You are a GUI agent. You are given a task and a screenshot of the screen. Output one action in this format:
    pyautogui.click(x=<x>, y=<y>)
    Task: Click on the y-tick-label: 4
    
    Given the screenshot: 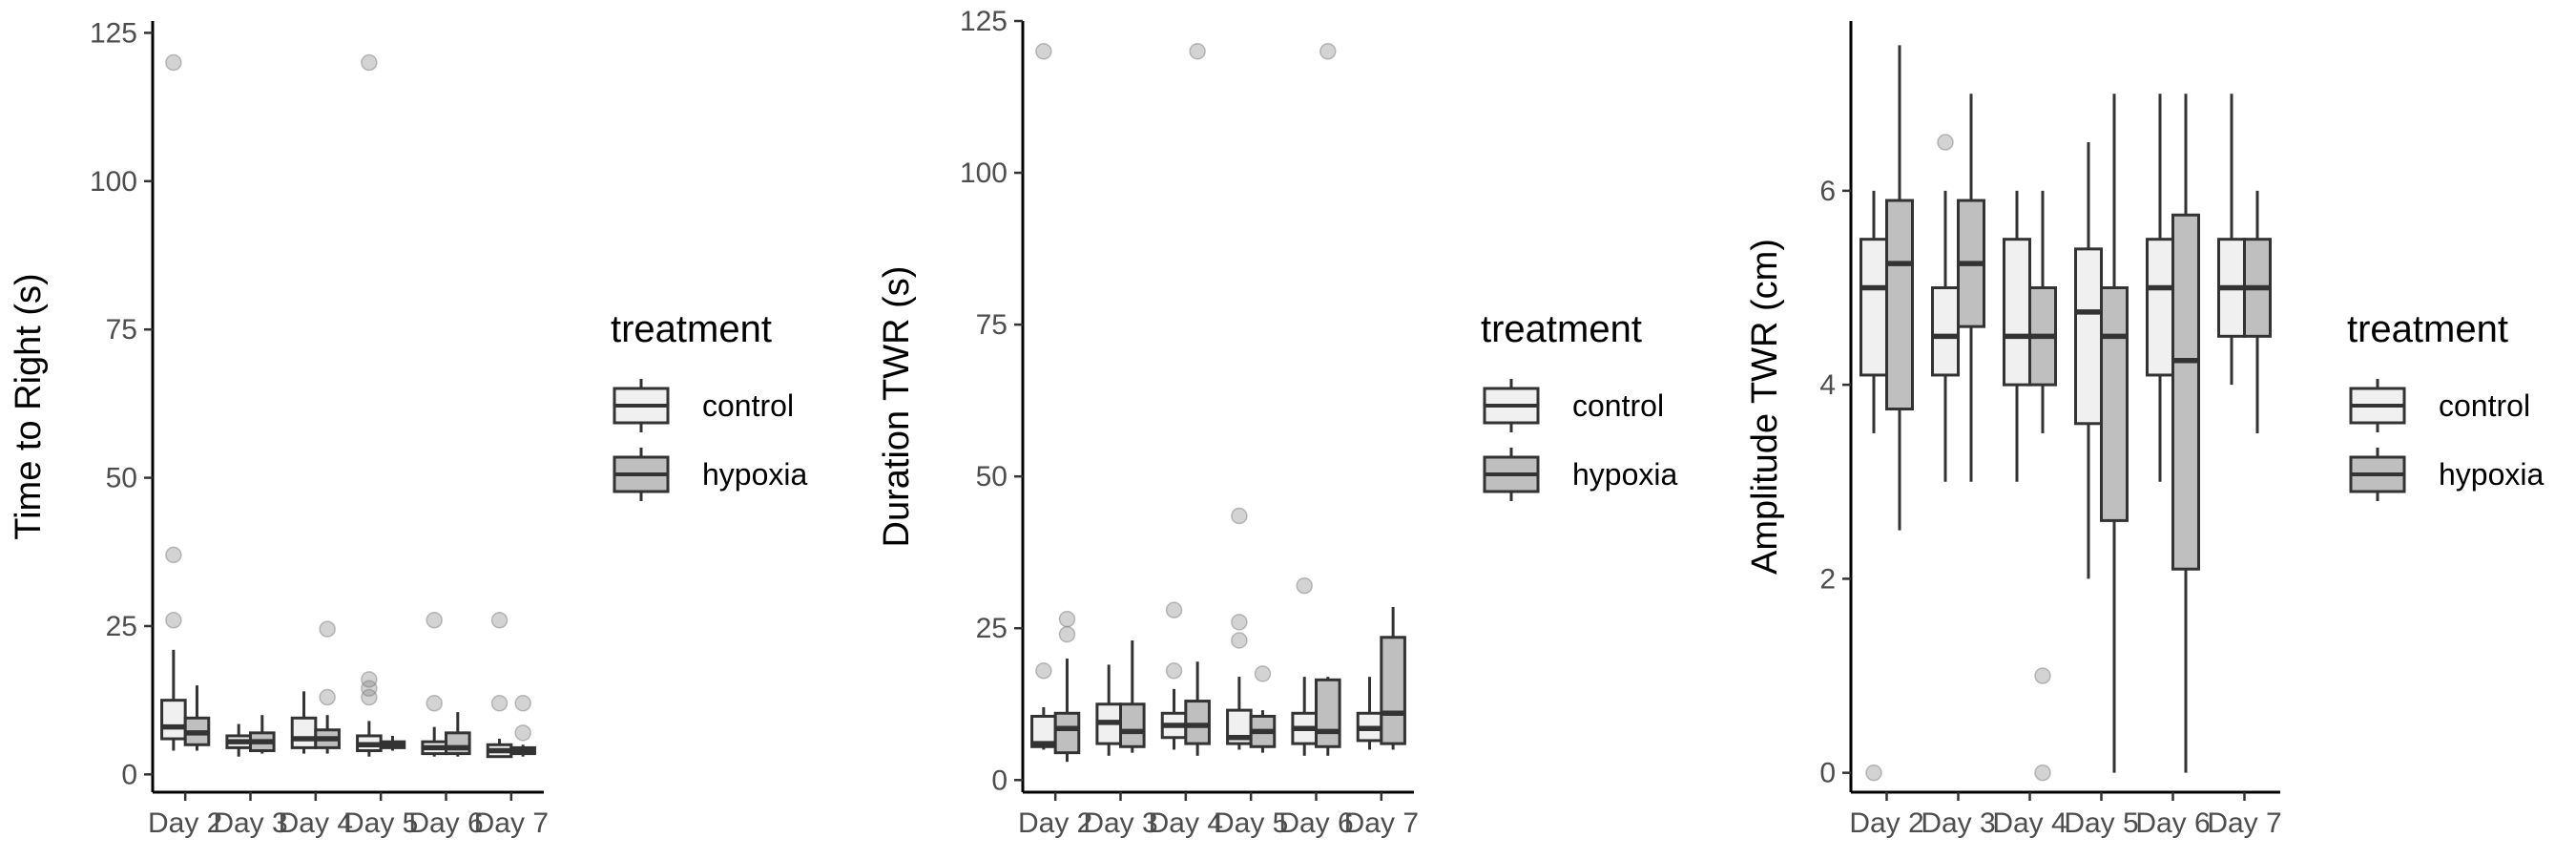 What is the action you would take?
    pyautogui.click(x=1827, y=385)
    